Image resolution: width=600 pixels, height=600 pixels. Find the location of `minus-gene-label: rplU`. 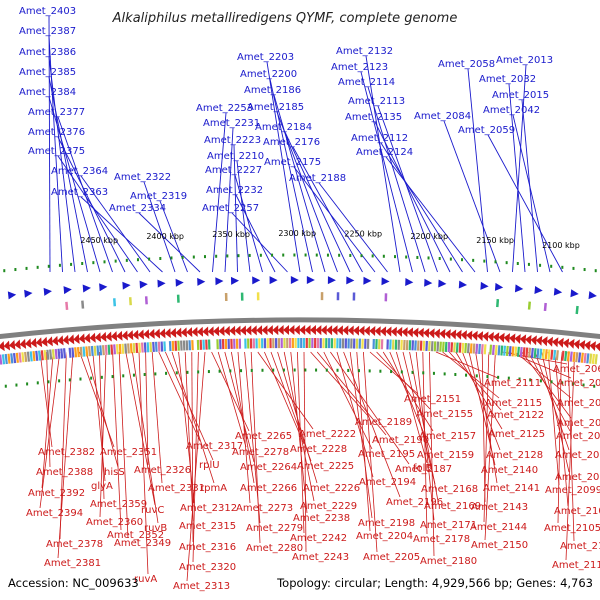

minus-gene-label: rplU is located at coordinates (209, 465).